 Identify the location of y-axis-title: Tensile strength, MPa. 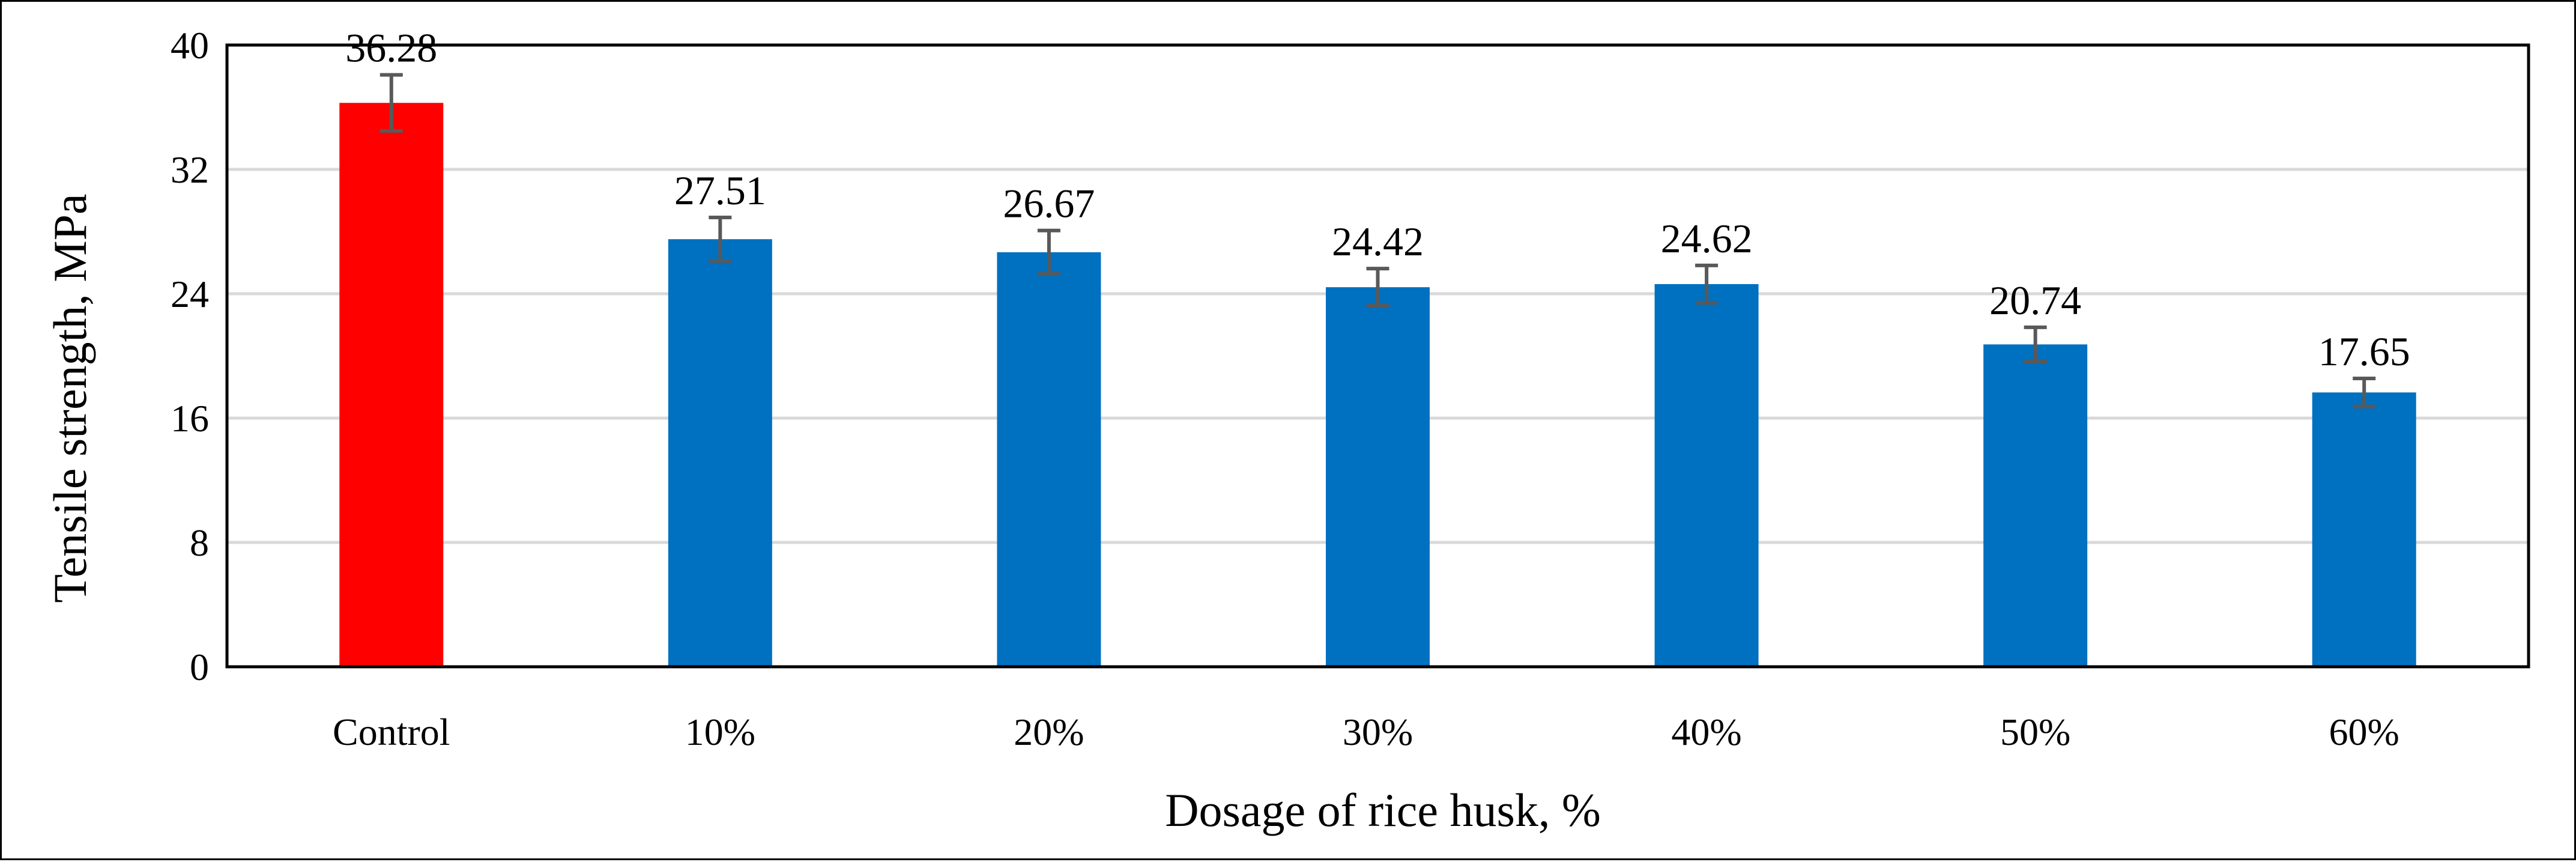
(70, 397).